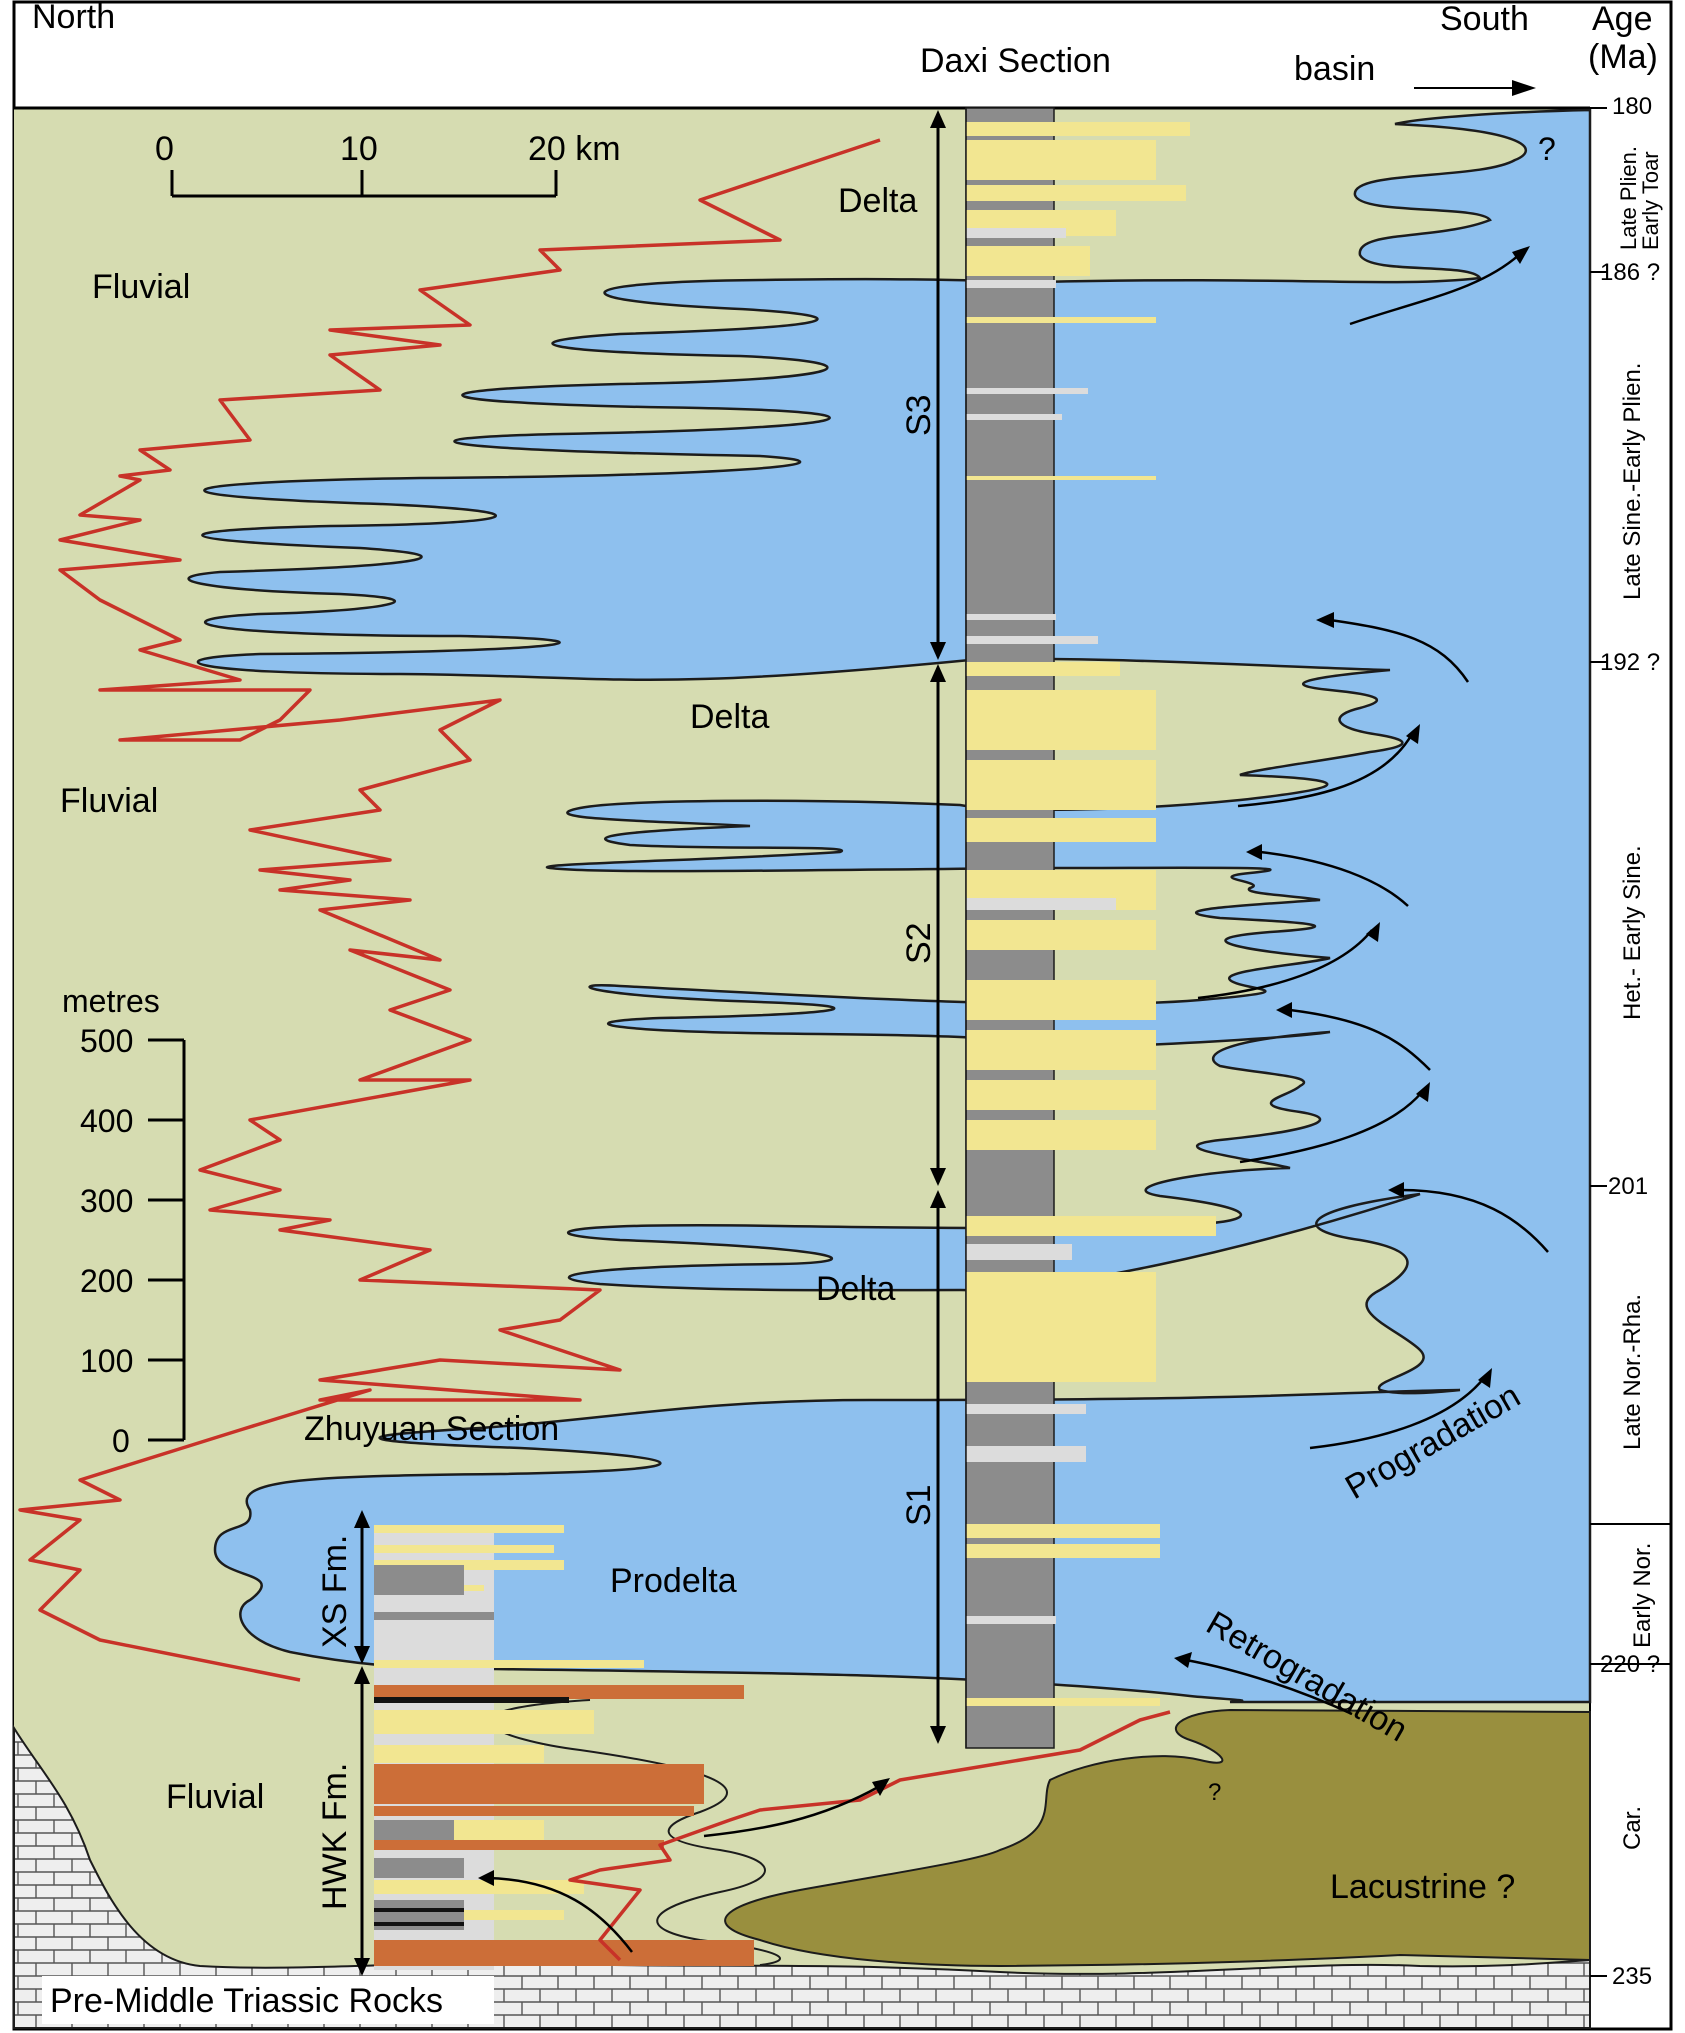 Image resolution: width=1685 pixels, height=2033 pixels. Describe the element at coordinates (471, 1811) in the screenshot. I see `zhuyuan-column-coal` at that location.